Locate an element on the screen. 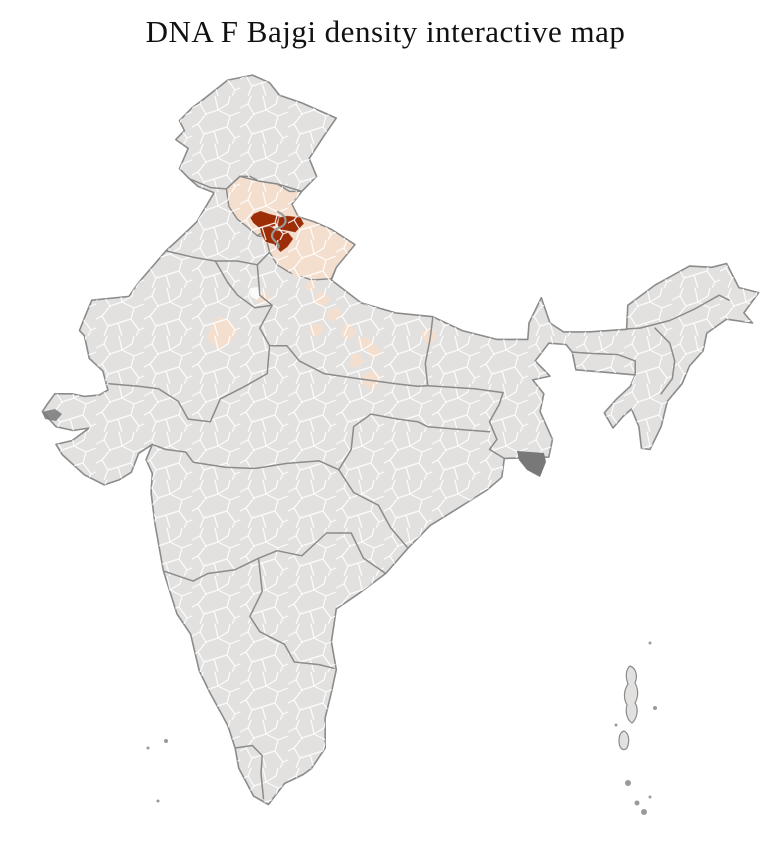  page-title: DNA F Bajgi density interactive map is located at coordinates (385, 31).